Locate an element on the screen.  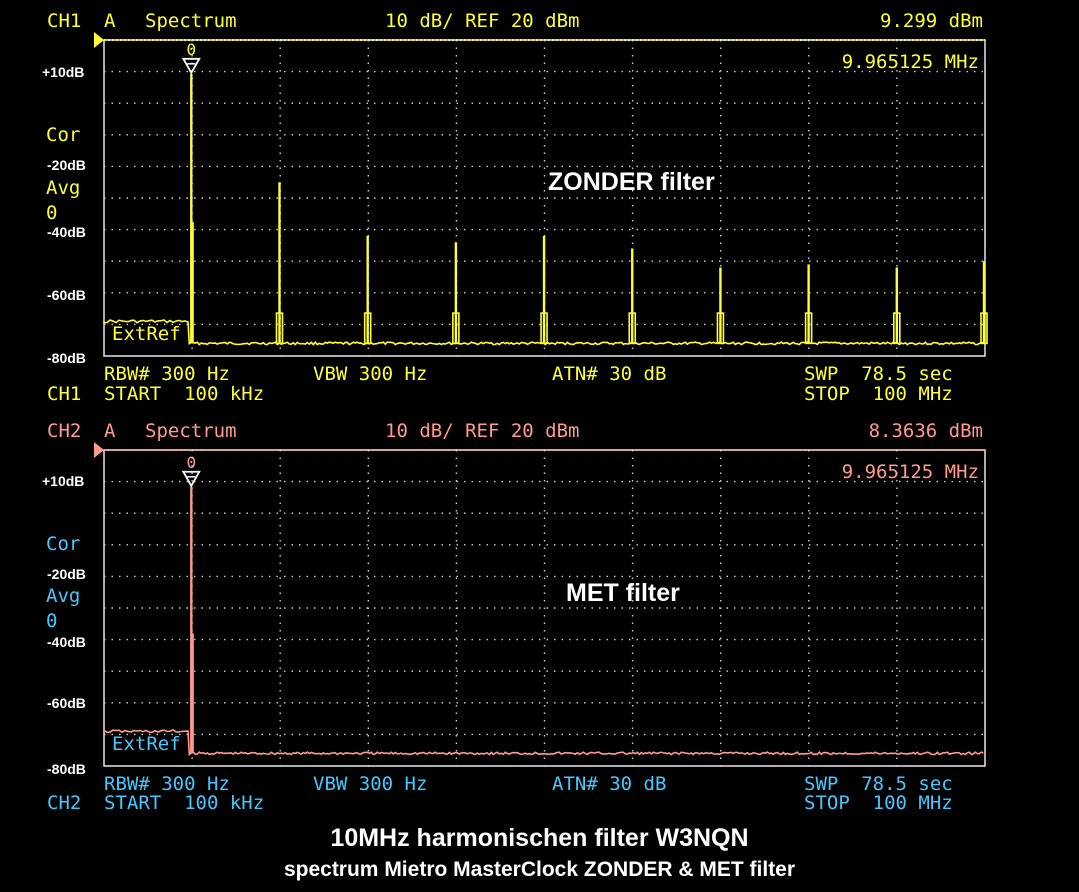
header-level: 8.3636 dBm is located at coordinates (925, 431).